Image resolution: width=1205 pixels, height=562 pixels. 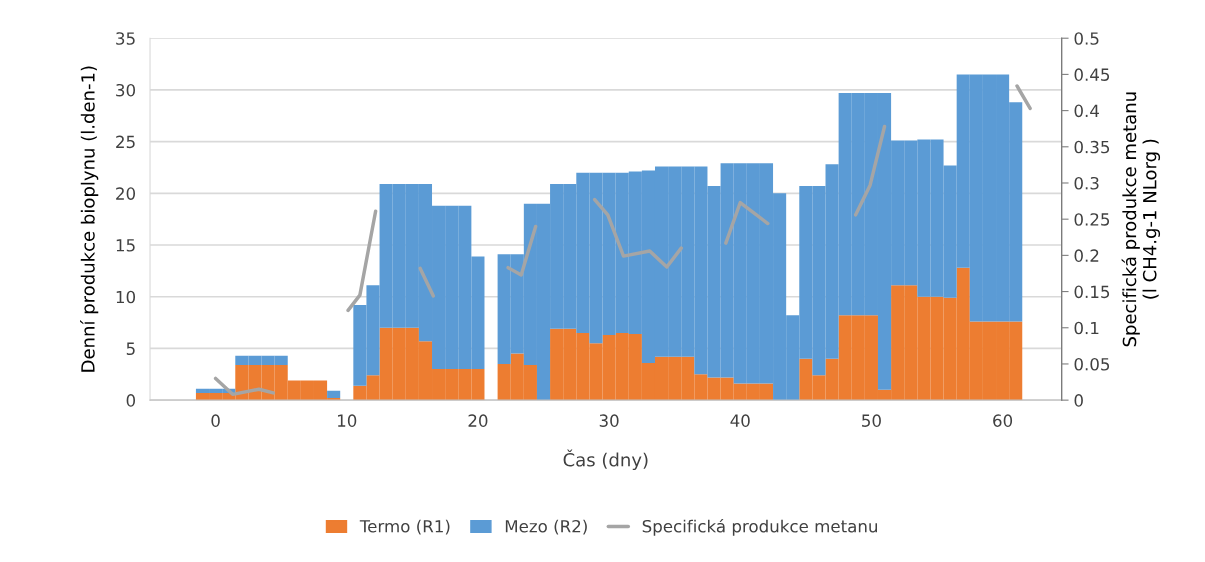 What do you see at coordinates (126, 297) in the screenshot?
I see `y-tick-label: 10` at bounding box center [126, 297].